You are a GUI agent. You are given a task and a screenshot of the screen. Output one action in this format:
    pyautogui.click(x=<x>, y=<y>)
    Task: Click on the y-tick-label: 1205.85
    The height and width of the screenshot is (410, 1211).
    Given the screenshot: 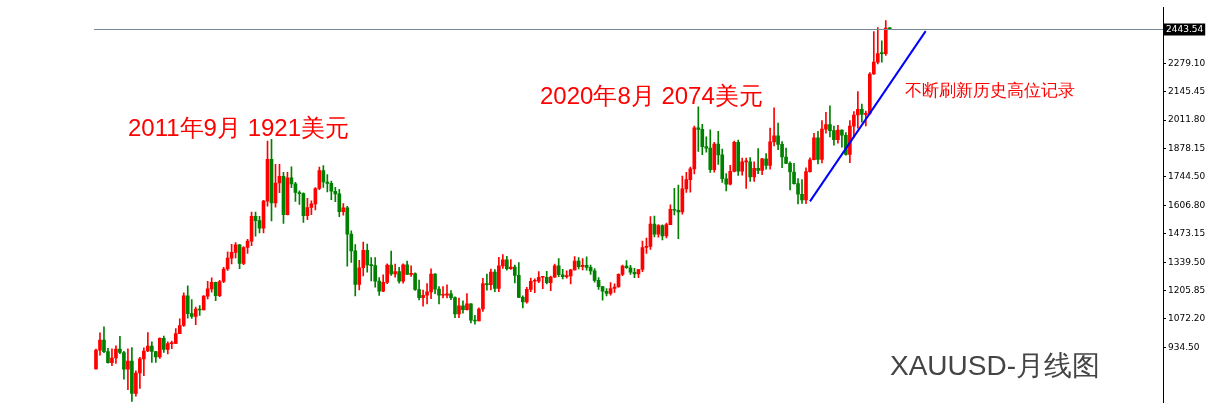 What is the action you would take?
    pyautogui.click(x=1187, y=289)
    